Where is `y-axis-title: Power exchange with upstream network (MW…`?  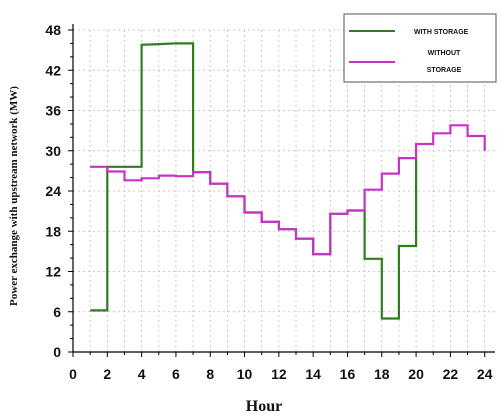 y-axis-title: Power exchange with upstream network (MW… is located at coordinates (14, 196).